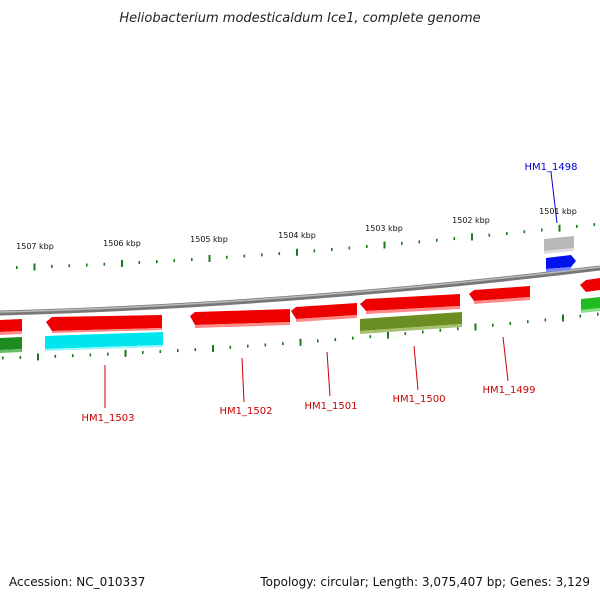 This screenshot has height=600, width=600. I want to click on scale-label-1501: 1501 kbp, so click(558, 211).